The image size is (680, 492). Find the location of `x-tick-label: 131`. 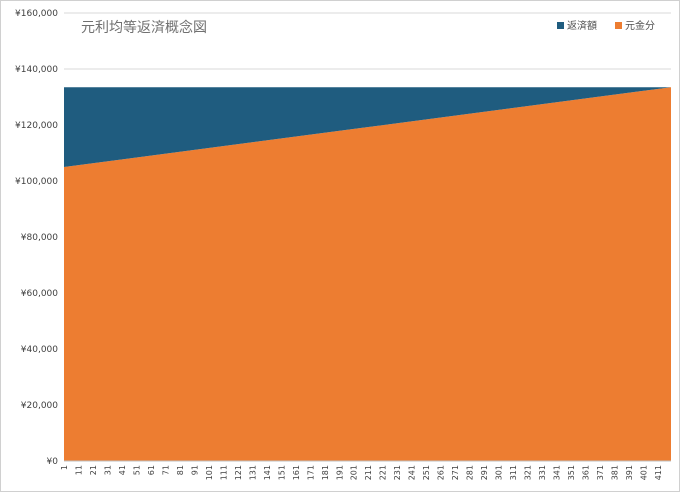

x-tick-label: 131 is located at coordinates (252, 472).